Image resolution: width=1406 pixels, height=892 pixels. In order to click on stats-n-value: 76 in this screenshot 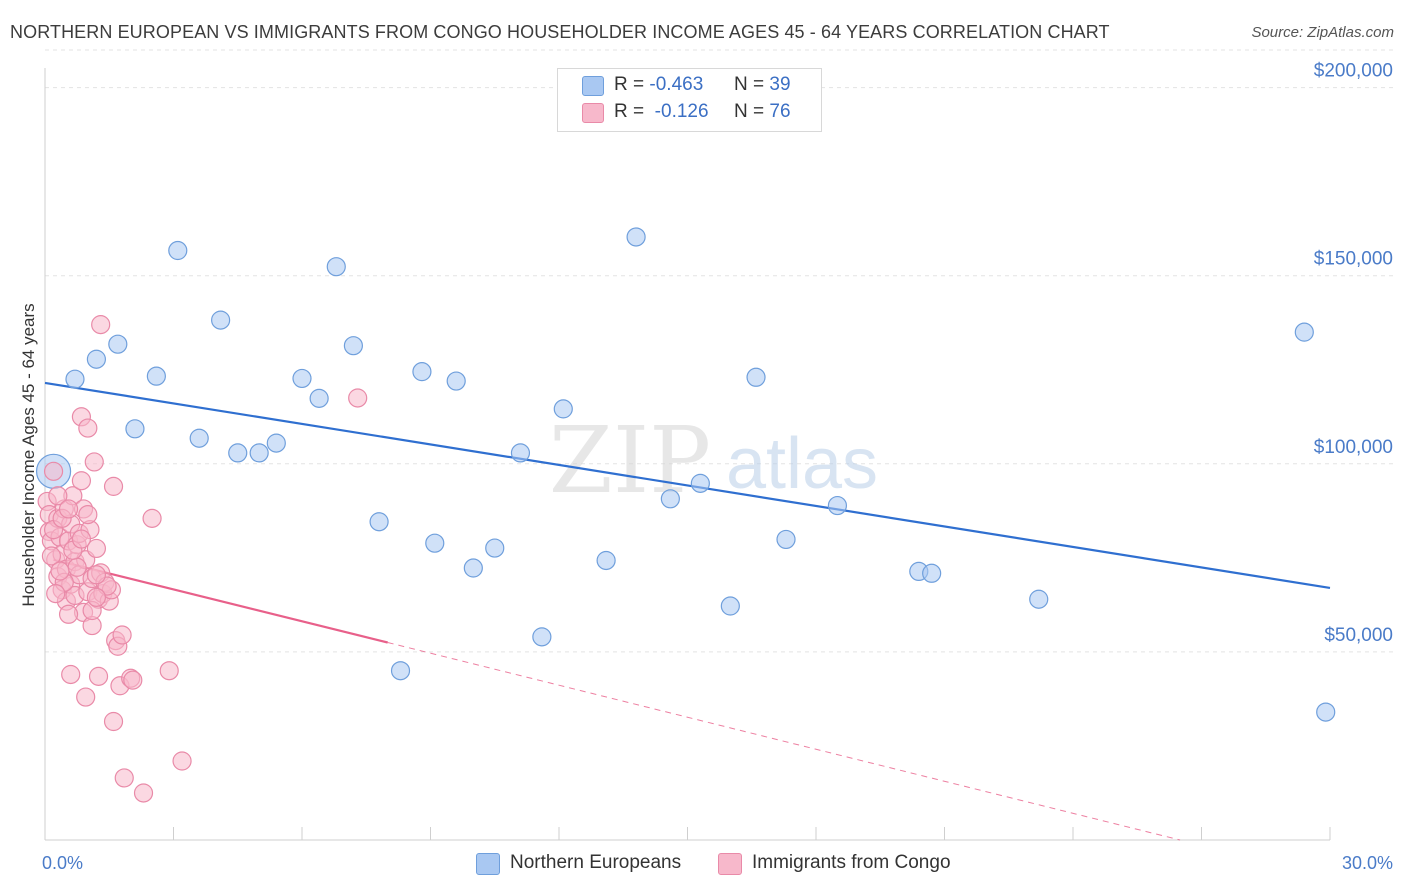, I will do `click(780, 111)`.